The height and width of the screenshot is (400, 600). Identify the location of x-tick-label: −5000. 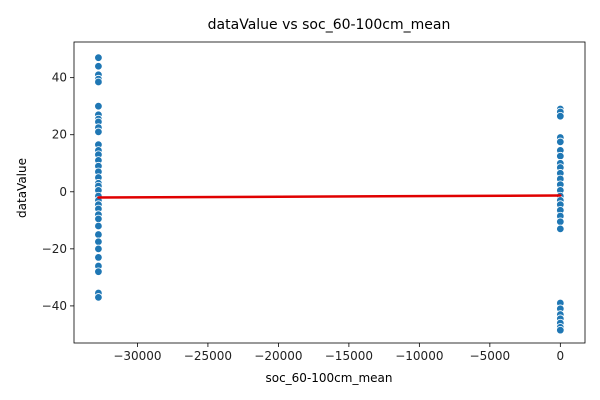
(490, 356).